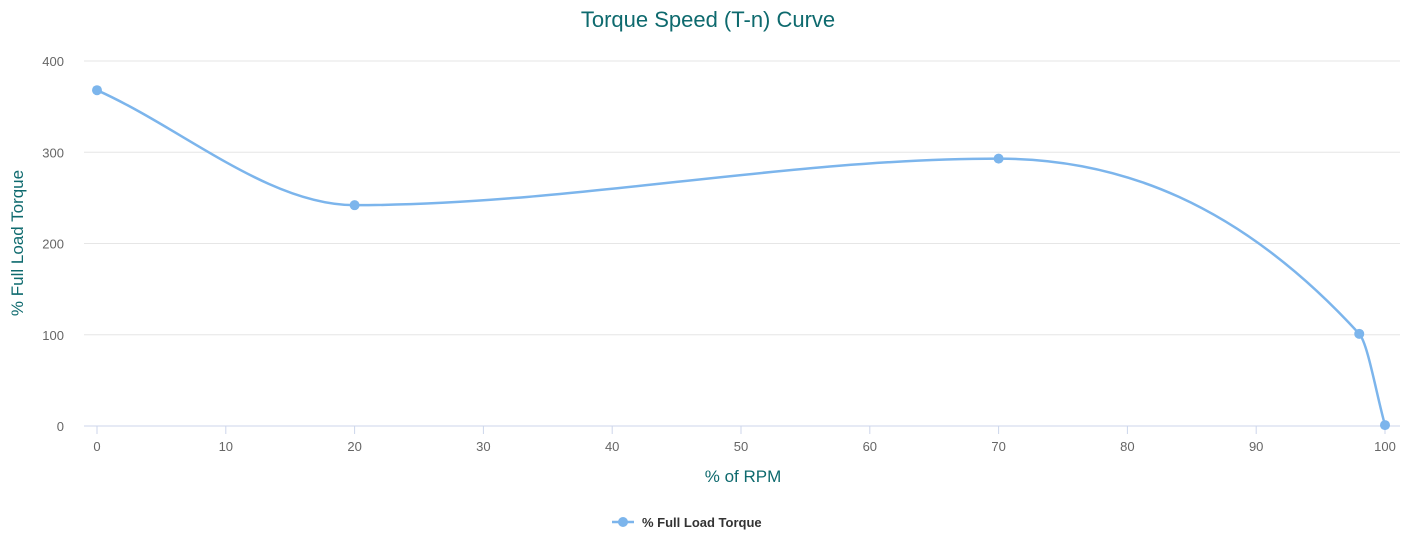  What do you see at coordinates (998, 446) in the screenshot?
I see `x-tick-label: 70` at bounding box center [998, 446].